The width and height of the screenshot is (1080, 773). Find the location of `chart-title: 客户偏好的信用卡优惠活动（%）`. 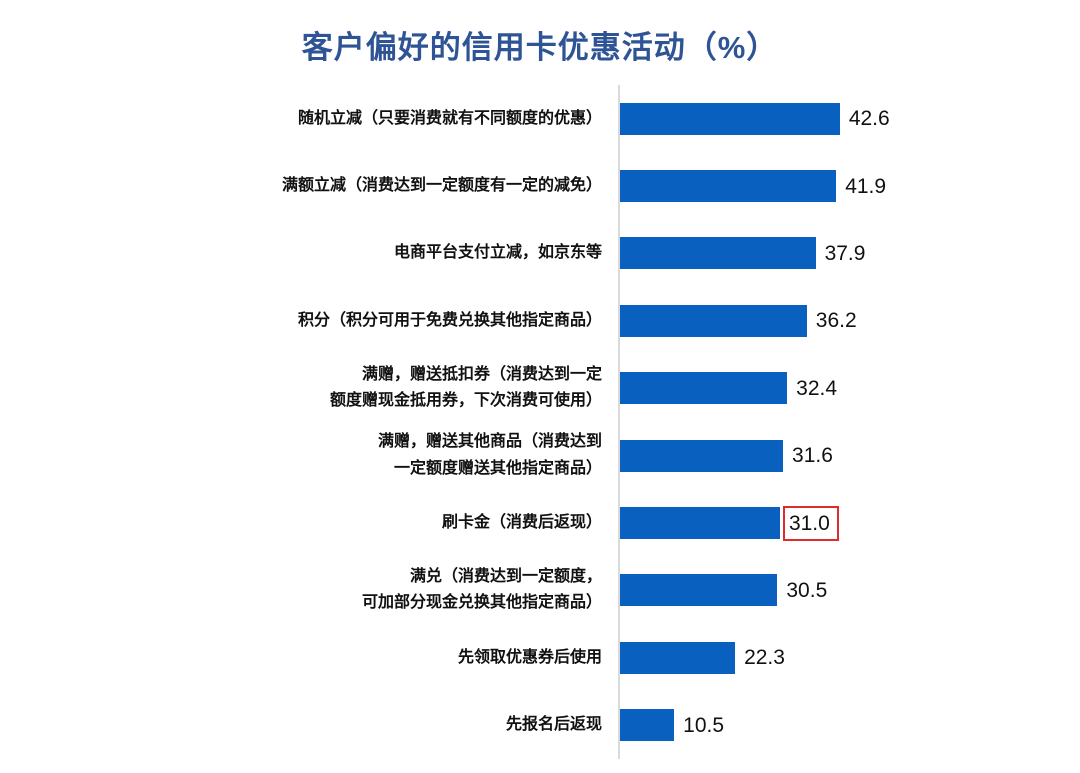

chart-title: 客户偏好的信用卡优惠活动（%） is located at coordinates (540, 47).